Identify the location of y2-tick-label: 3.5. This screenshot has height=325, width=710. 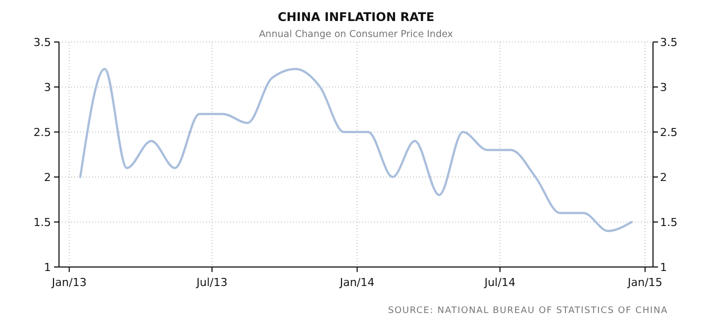
(669, 42).